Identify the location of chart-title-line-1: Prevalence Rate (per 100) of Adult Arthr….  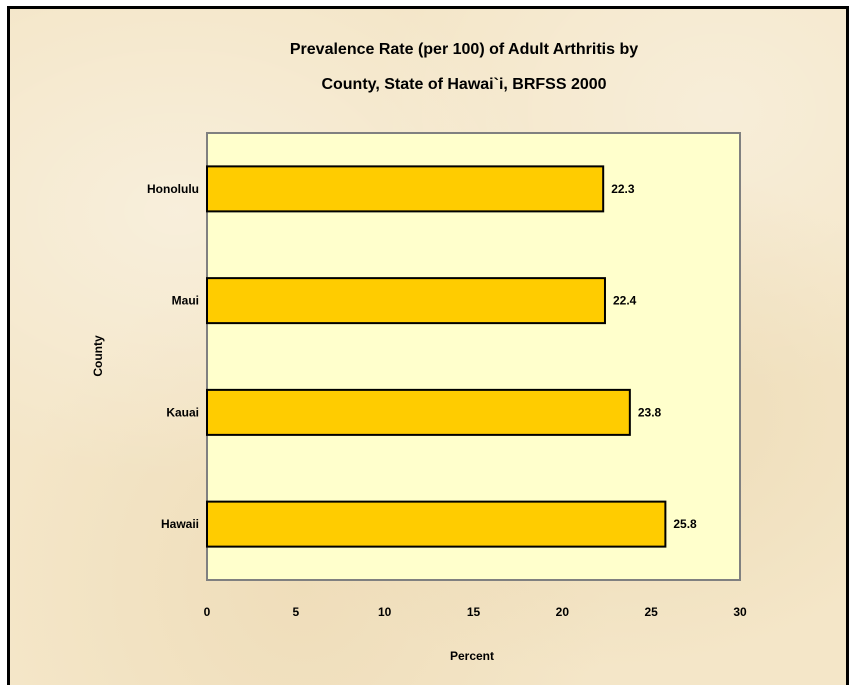
(464, 49).